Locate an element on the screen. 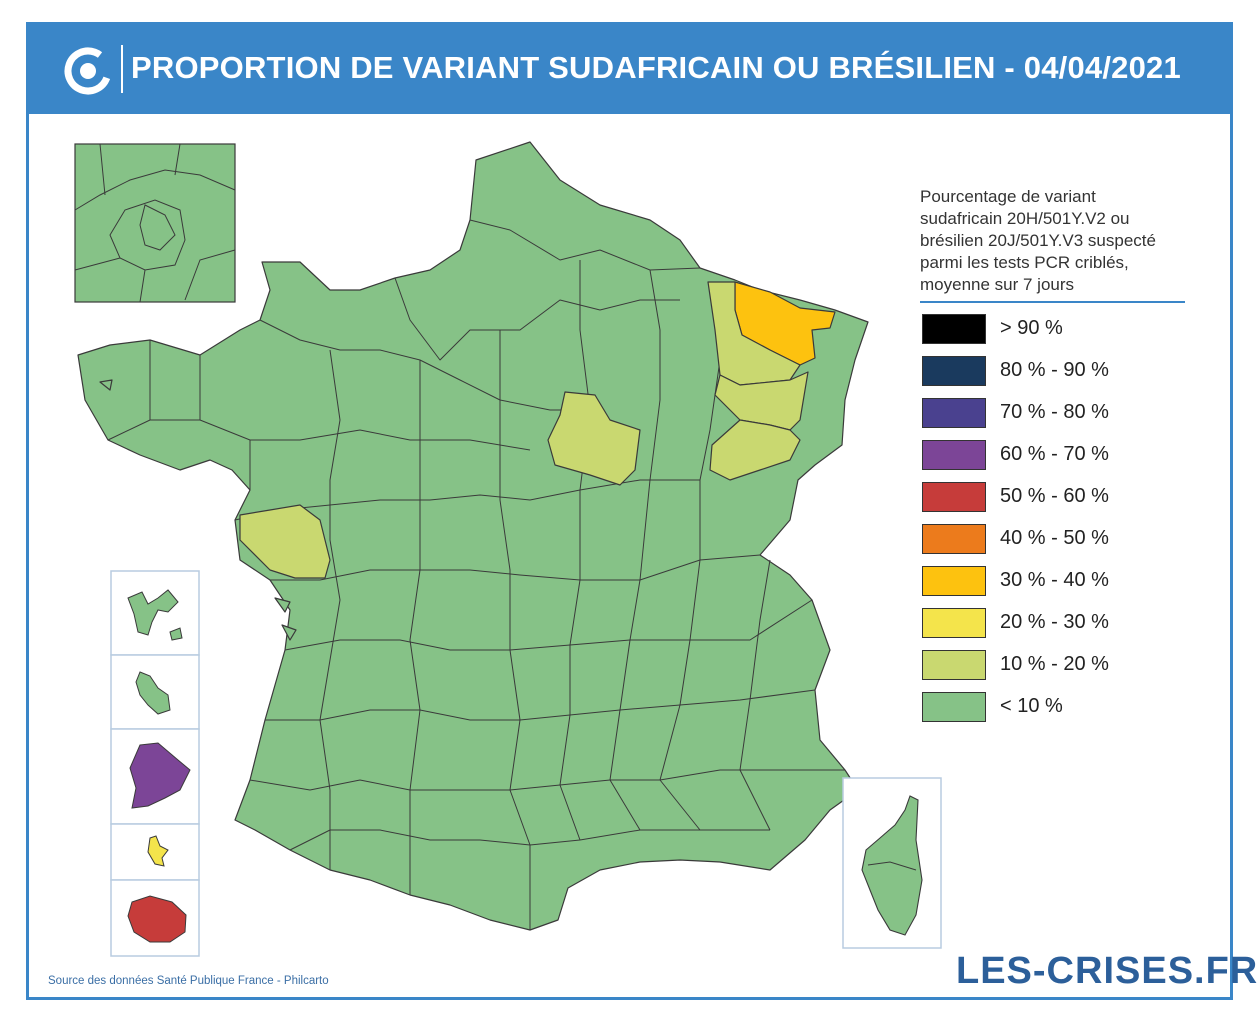  department-moselle is located at coordinates (754, 333).